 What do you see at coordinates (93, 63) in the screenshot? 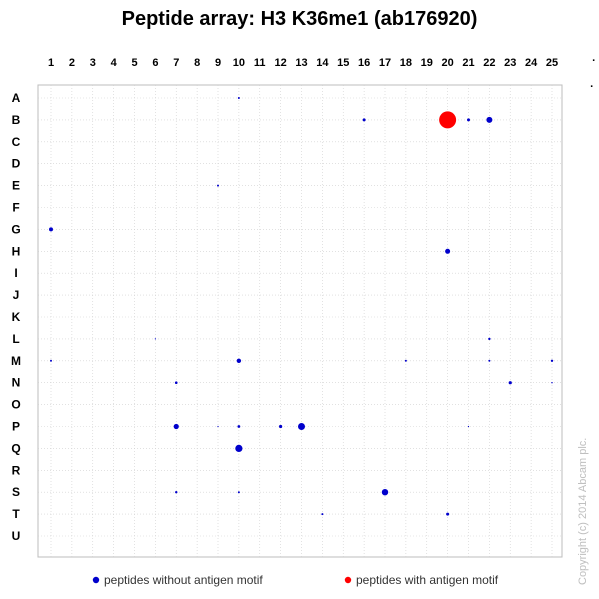
I see `column-tick-label: 3` at bounding box center [93, 63].